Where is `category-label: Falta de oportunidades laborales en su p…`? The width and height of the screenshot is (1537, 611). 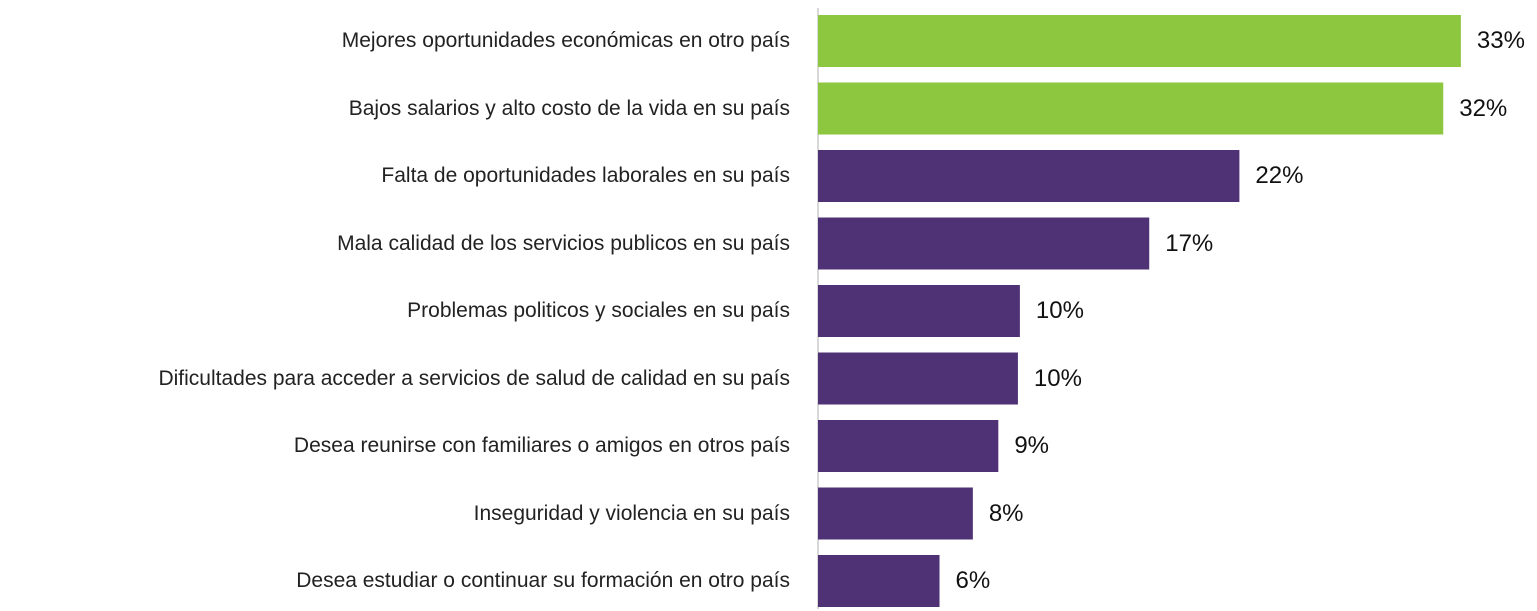 category-label: Falta de oportunidades laborales en su p… is located at coordinates (395, 176).